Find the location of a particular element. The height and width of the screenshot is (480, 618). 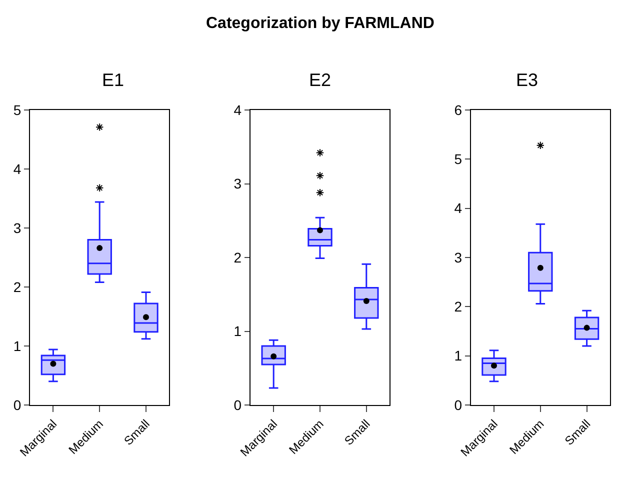

chart-title: E1 is located at coordinates (113, 80).